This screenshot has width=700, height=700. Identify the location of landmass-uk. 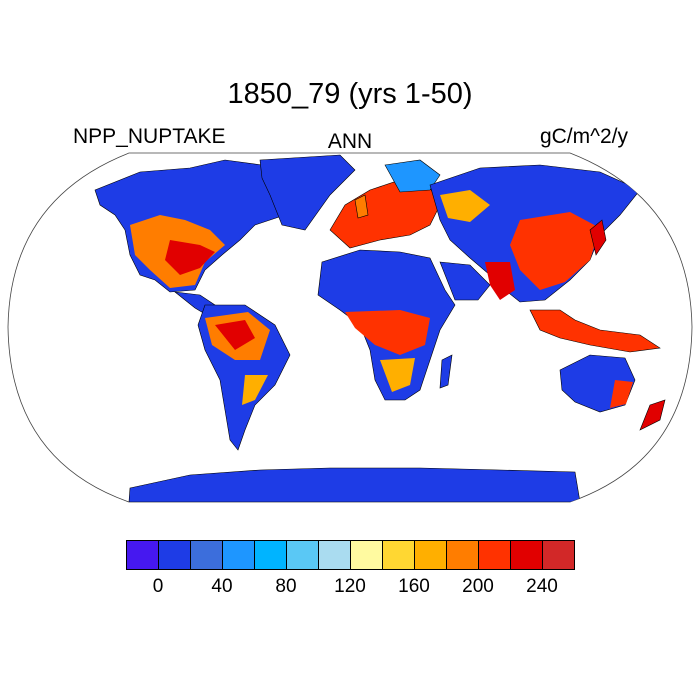
(361, 206).